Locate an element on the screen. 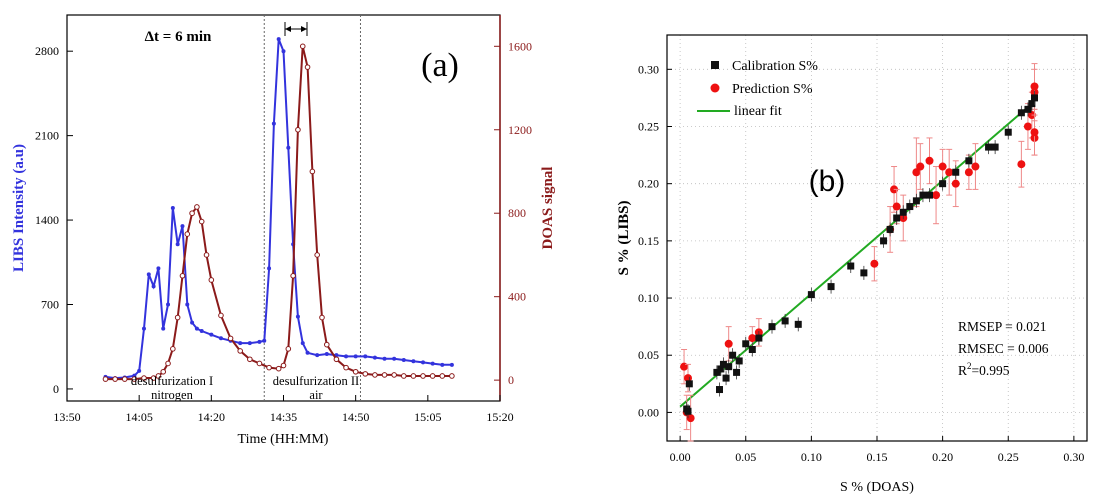  region-2-gas: air is located at coordinates (316, 395).